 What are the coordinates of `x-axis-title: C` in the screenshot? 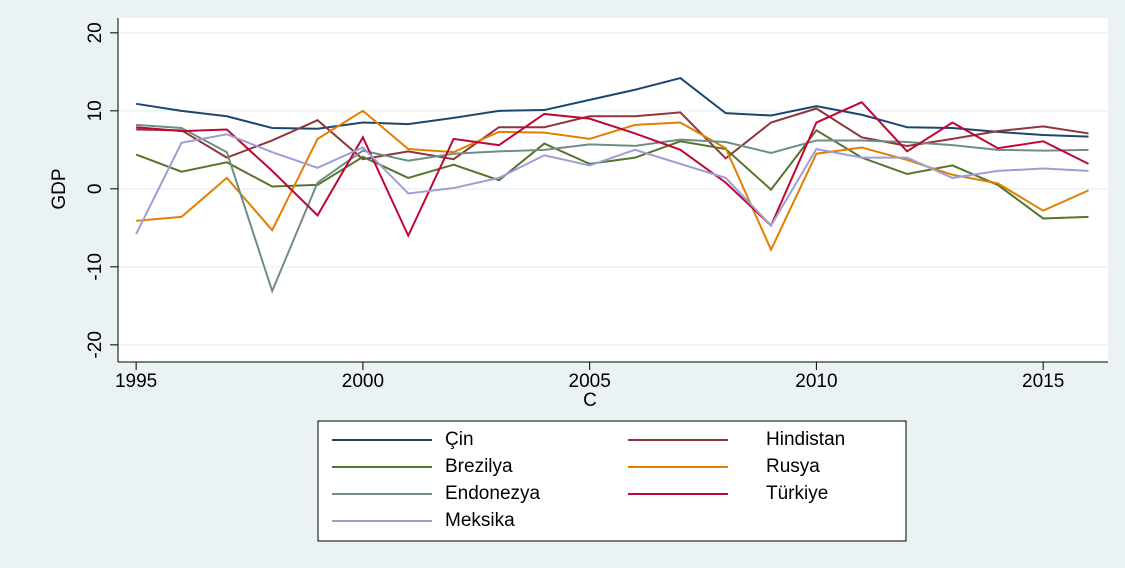 It's located at (590, 400).